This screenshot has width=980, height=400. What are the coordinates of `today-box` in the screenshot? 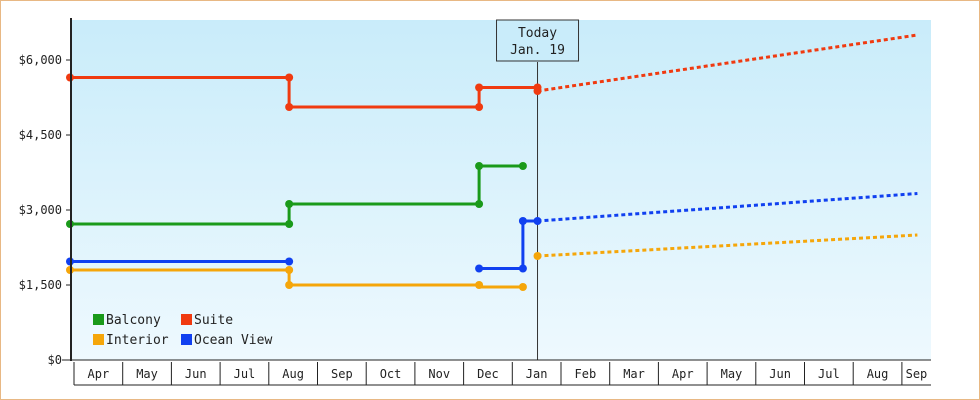 It's located at (538, 40).